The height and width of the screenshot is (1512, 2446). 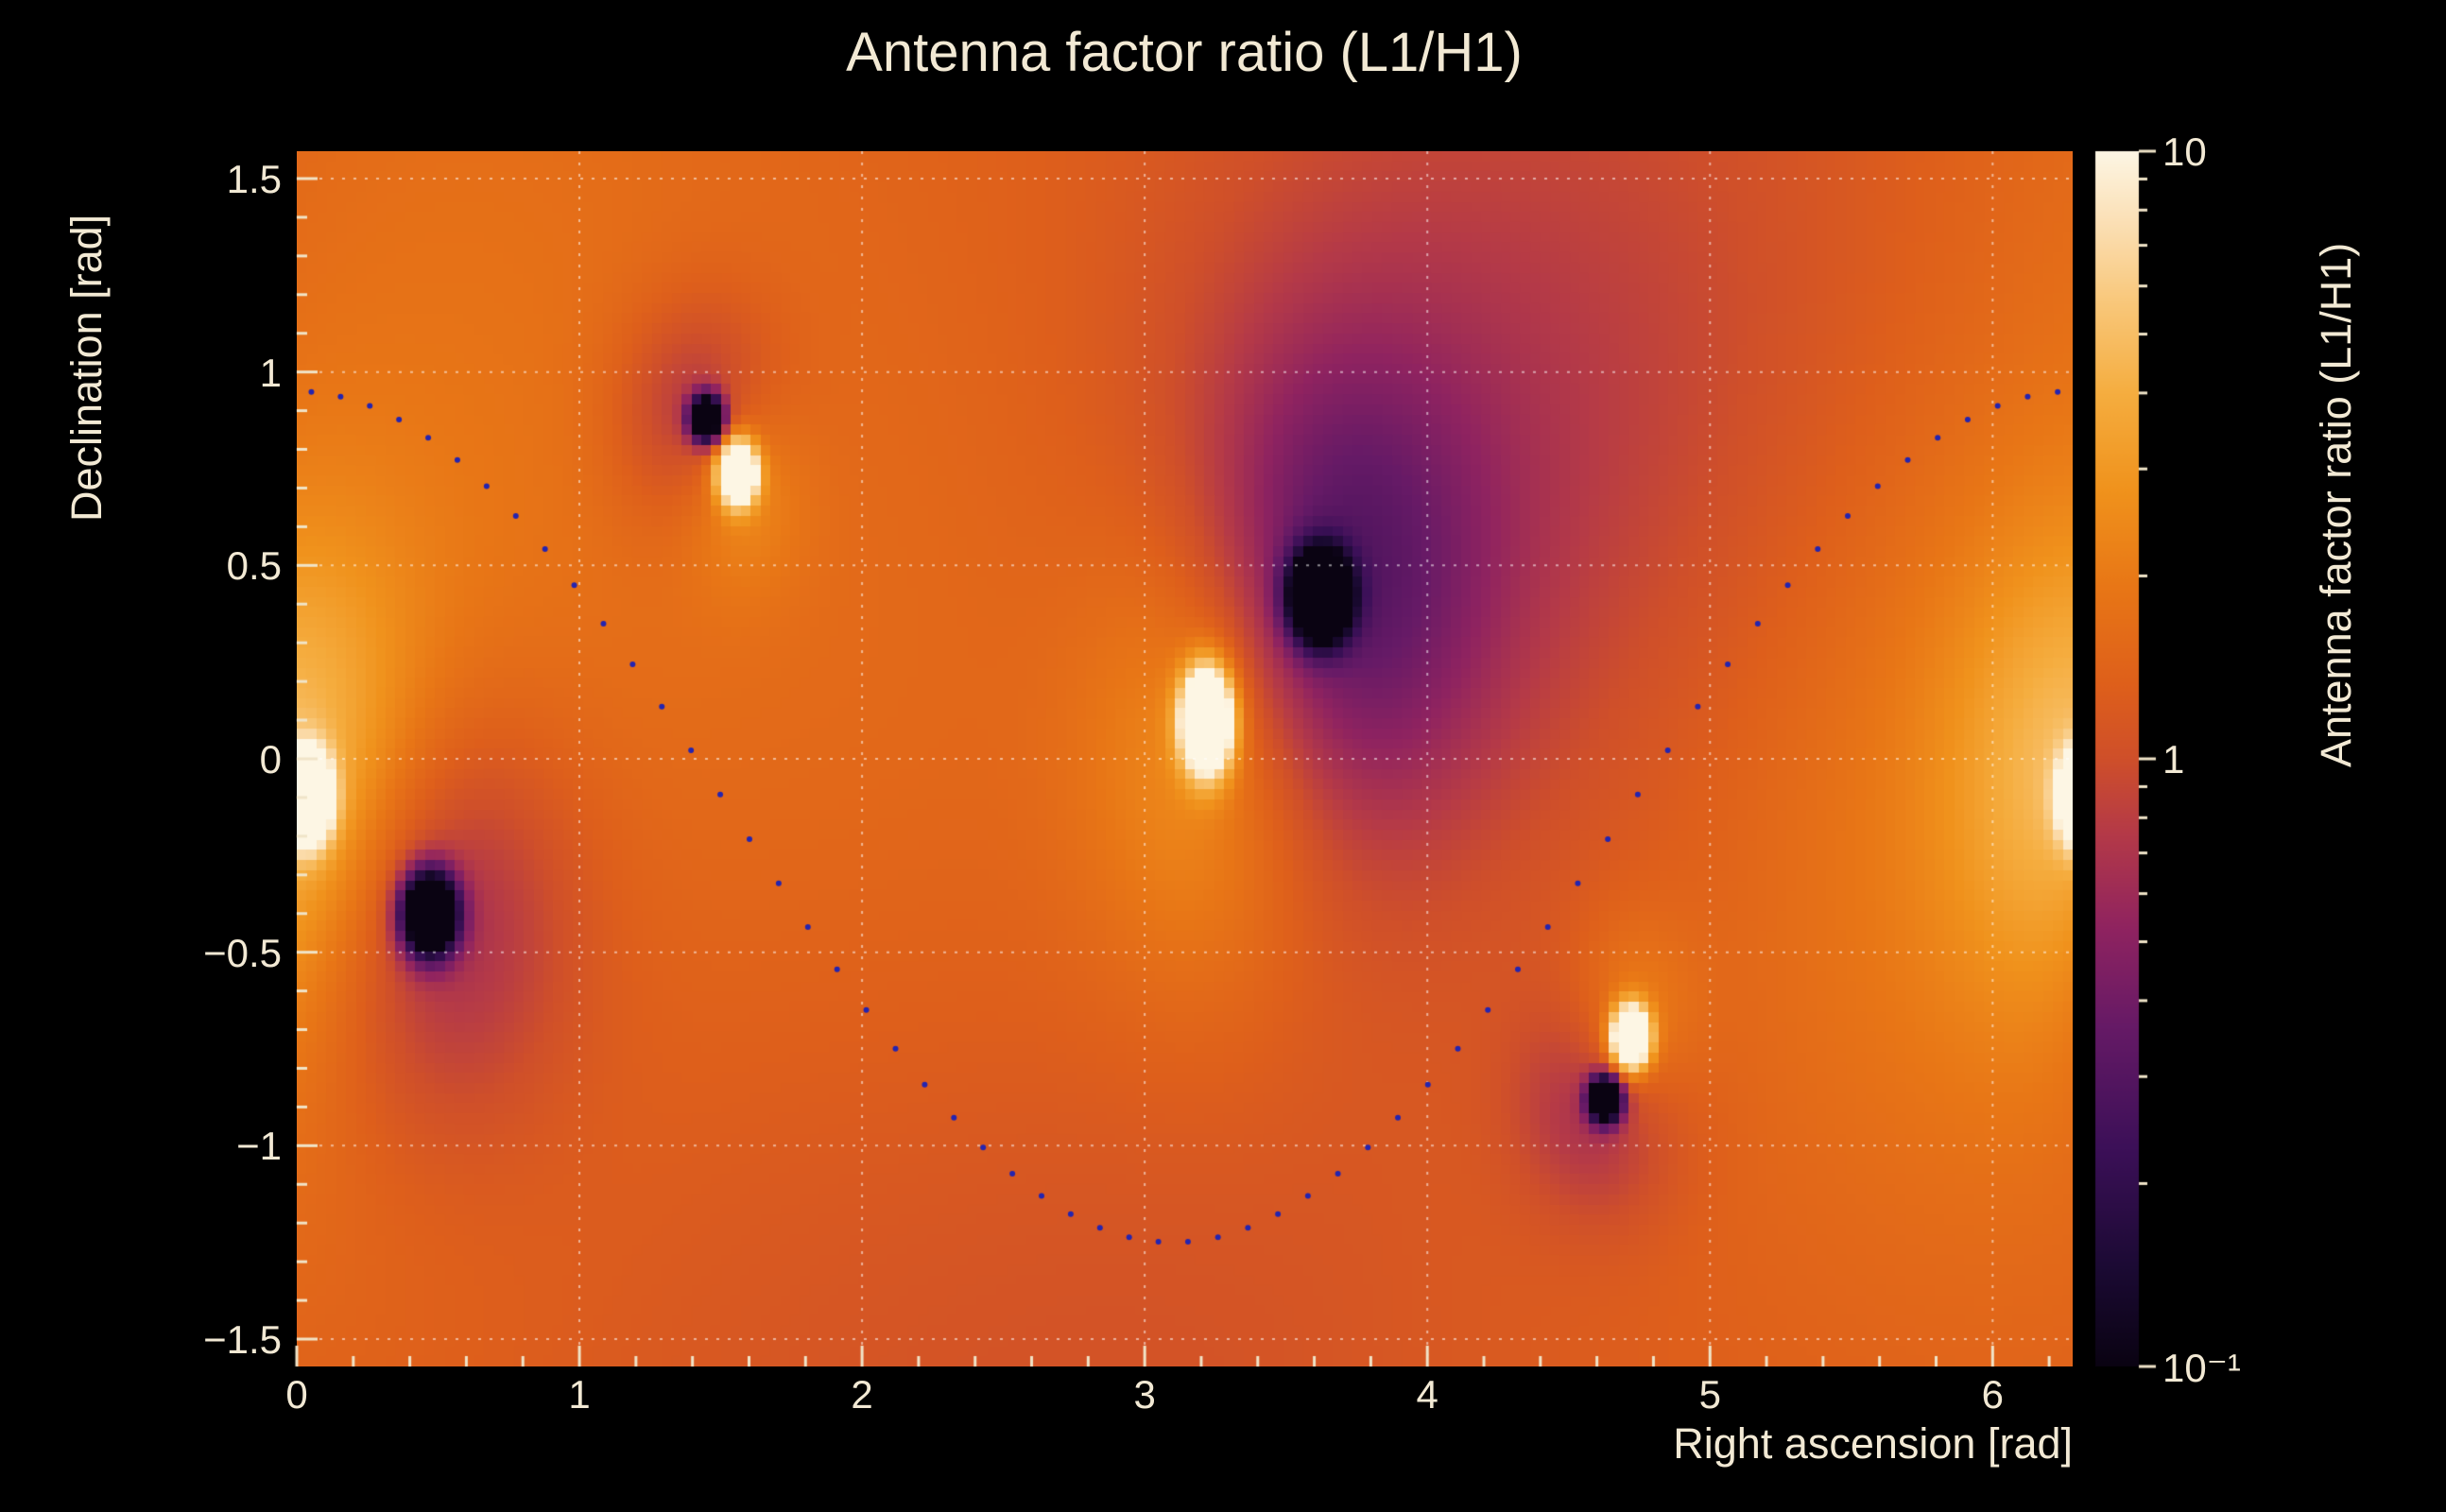 What do you see at coordinates (2173, 759) in the screenshot?
I see `colorbar-tick-label: 1` at bounding box center [2173, 759].